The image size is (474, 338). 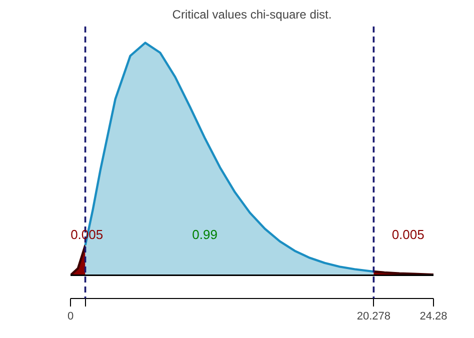 I want to click on chart-title: Critical values chi-square dist., so click(x=252, y=15).